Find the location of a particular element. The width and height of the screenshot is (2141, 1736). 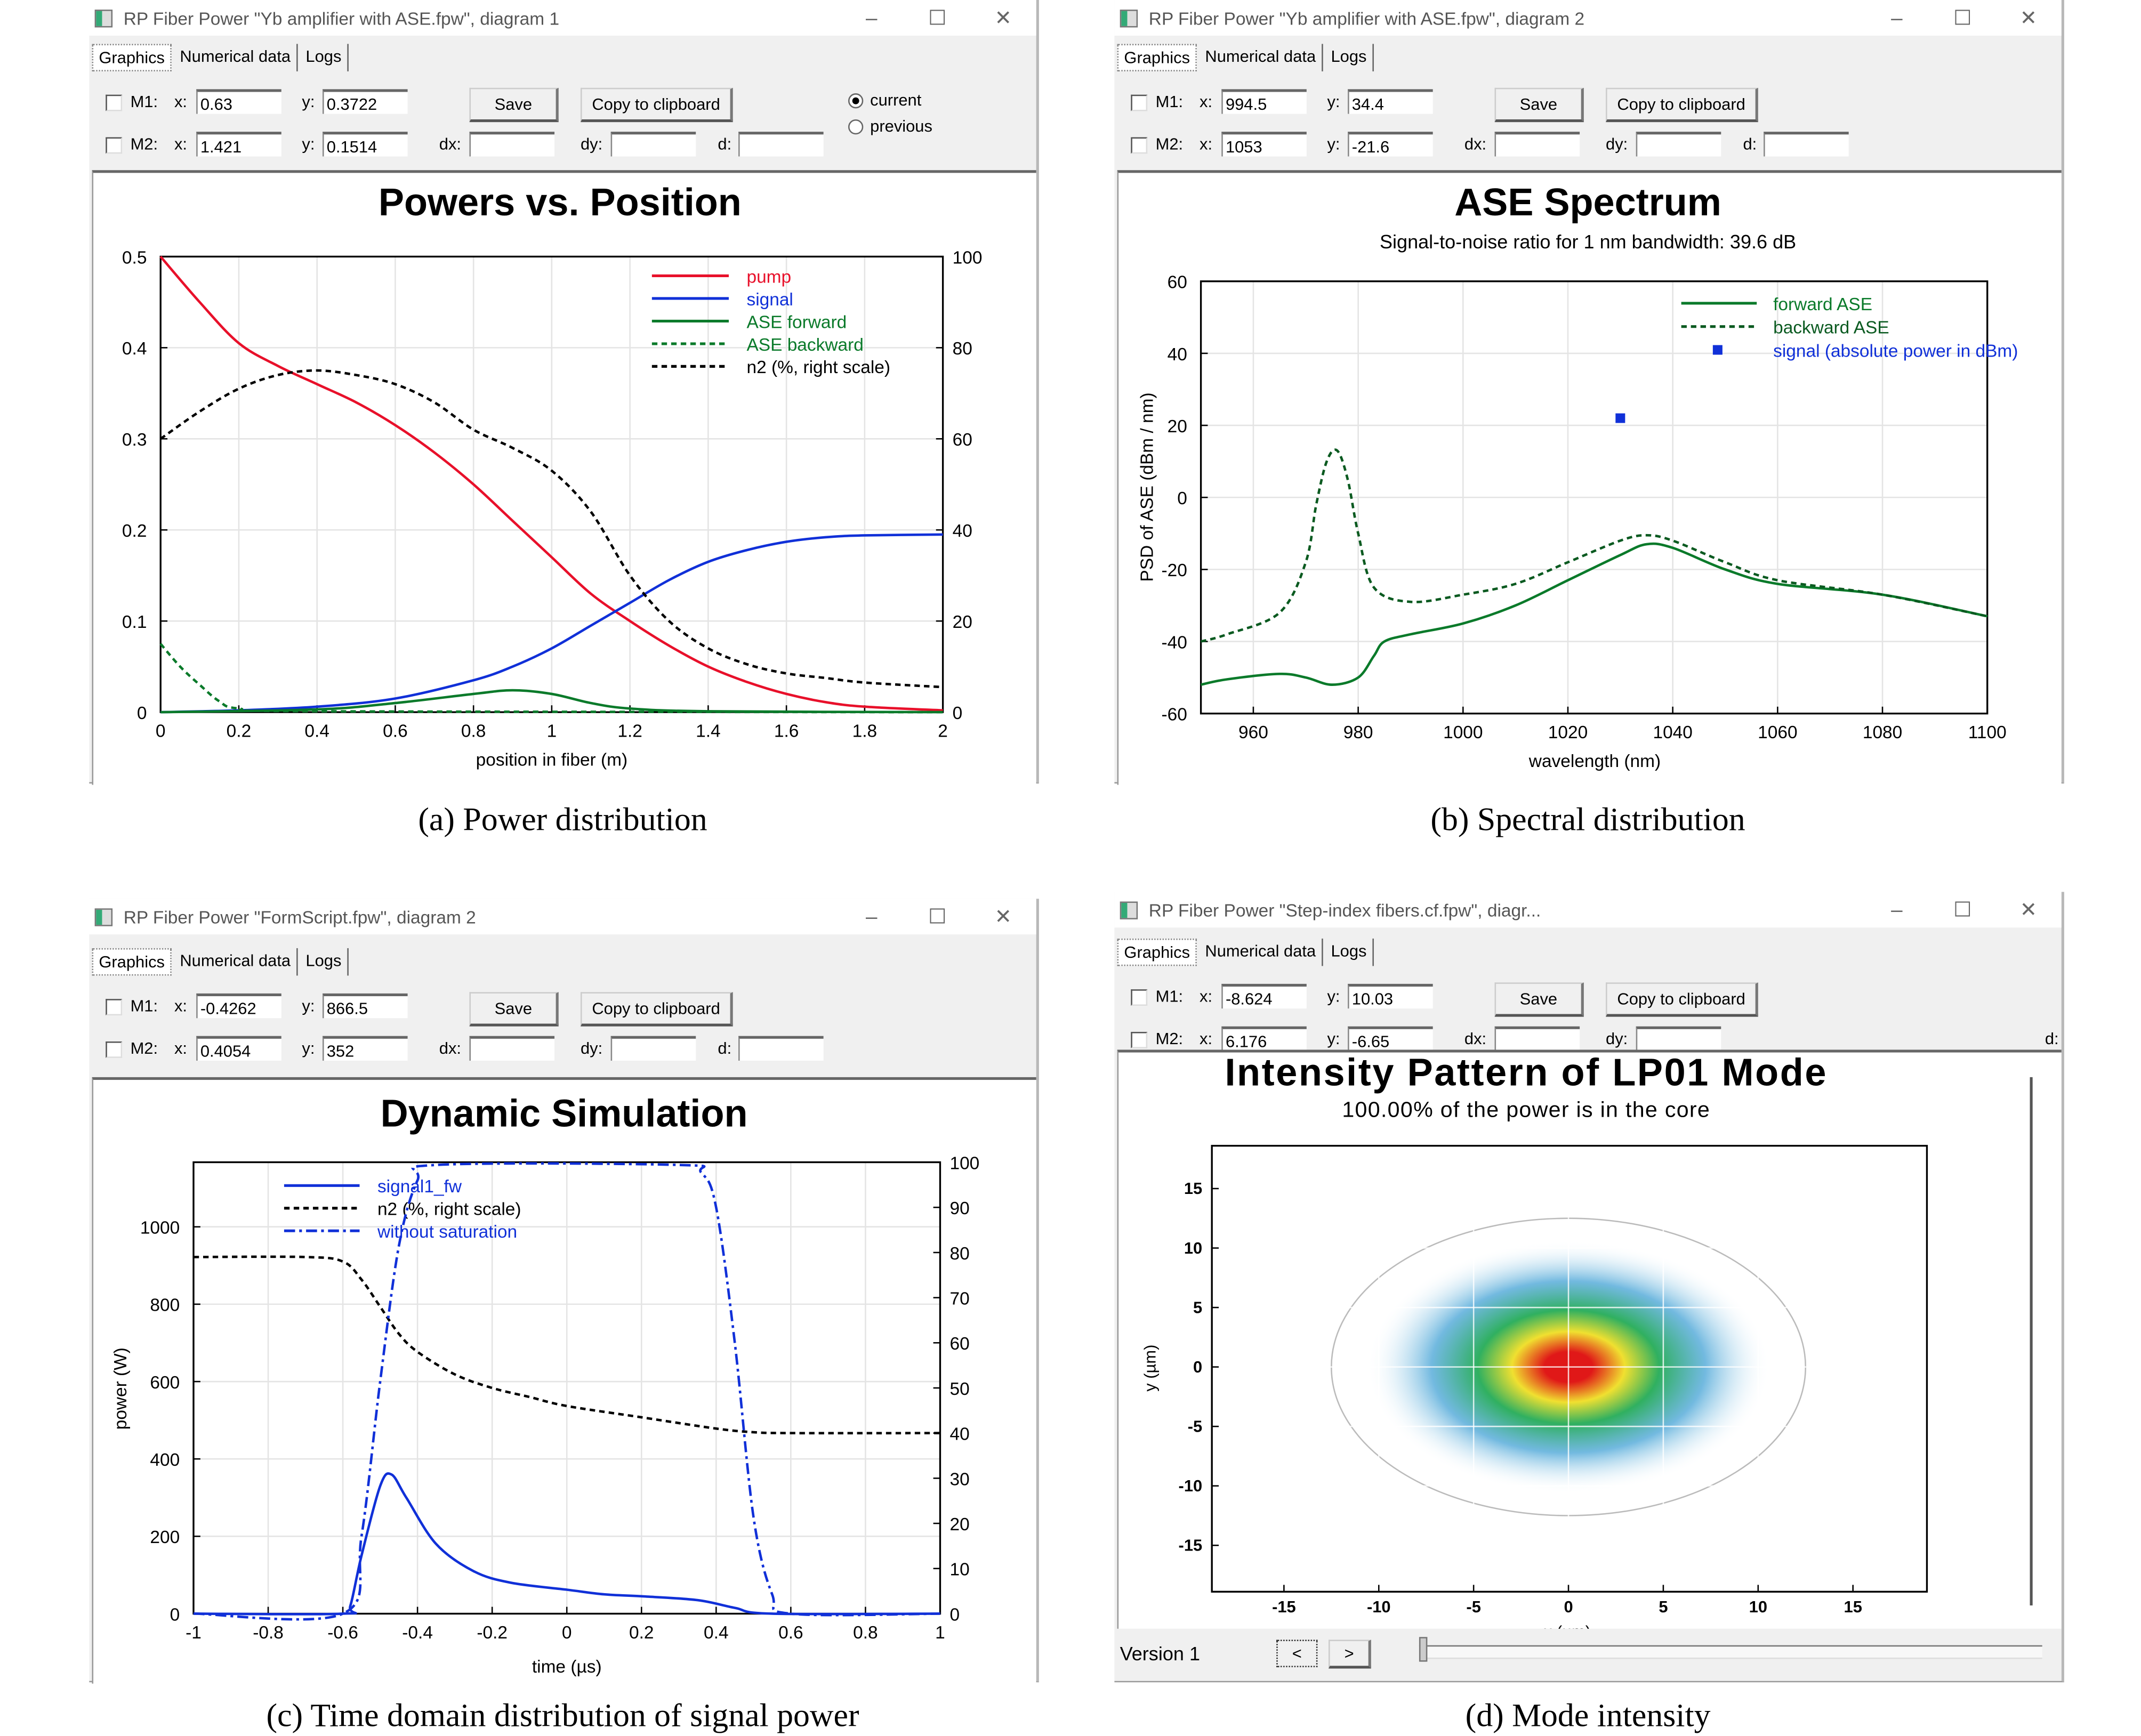

m2-x-input: 6.176 is located at coordinates (1264, 1038).